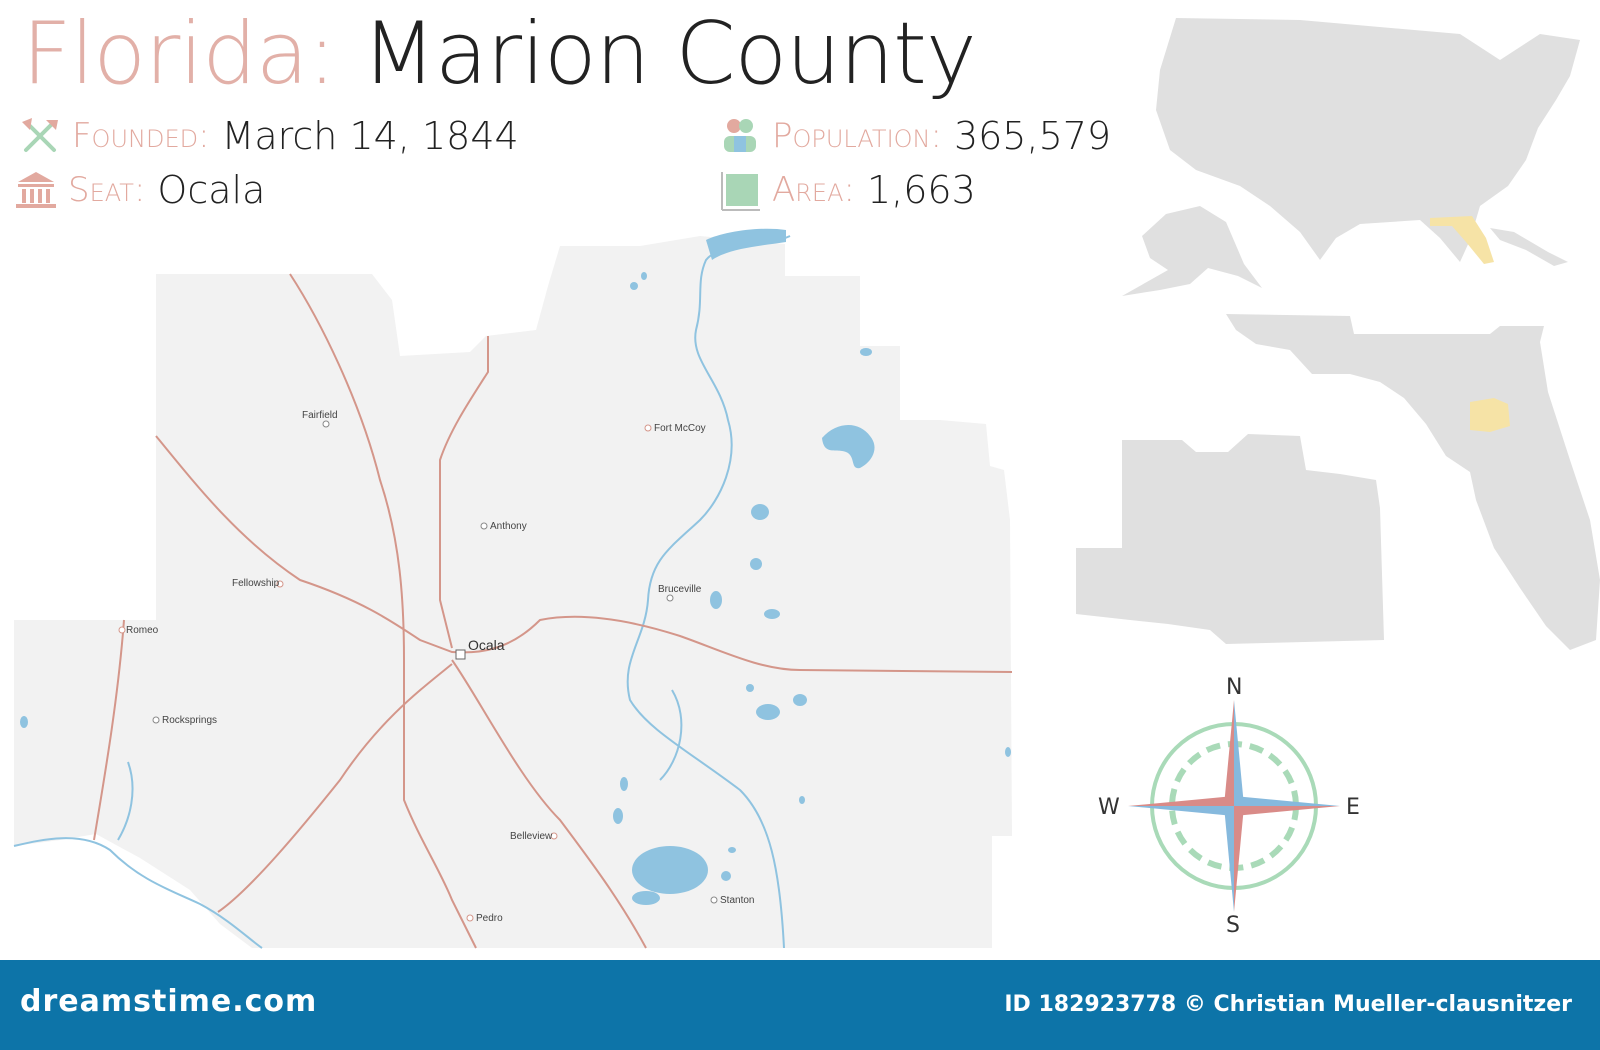  I want to click on page-title: Florida: Marion County, so click(499, 54).